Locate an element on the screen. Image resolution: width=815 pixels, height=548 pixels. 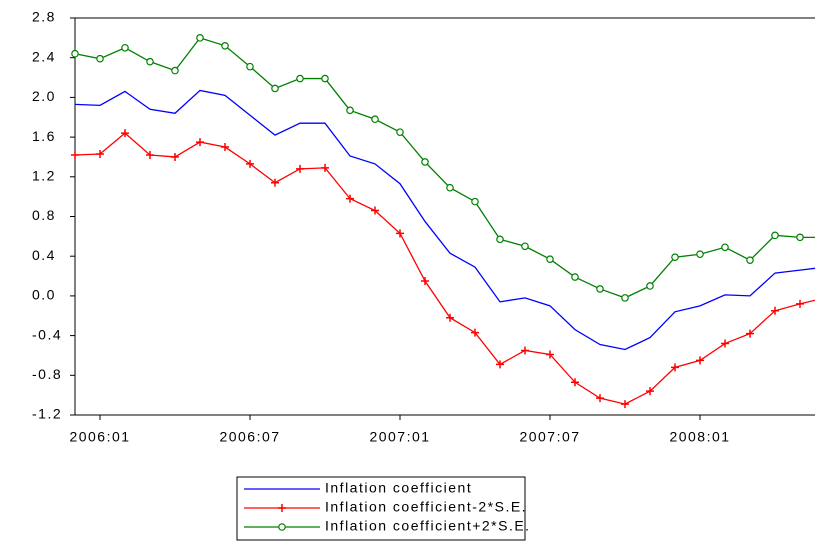
y-tick-label: 1.6 is located at coordinates (44, 136).